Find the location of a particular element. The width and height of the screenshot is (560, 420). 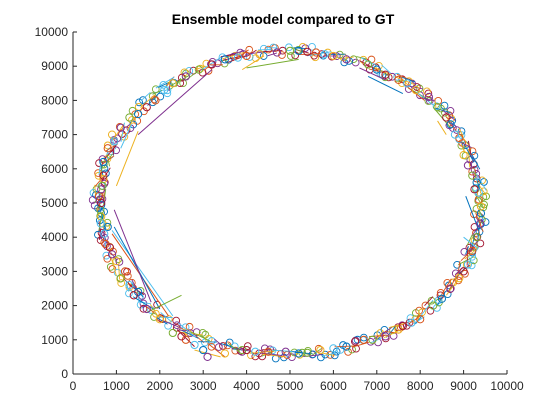

y-tick-label: 6000 is located at coordinates (54, 169).